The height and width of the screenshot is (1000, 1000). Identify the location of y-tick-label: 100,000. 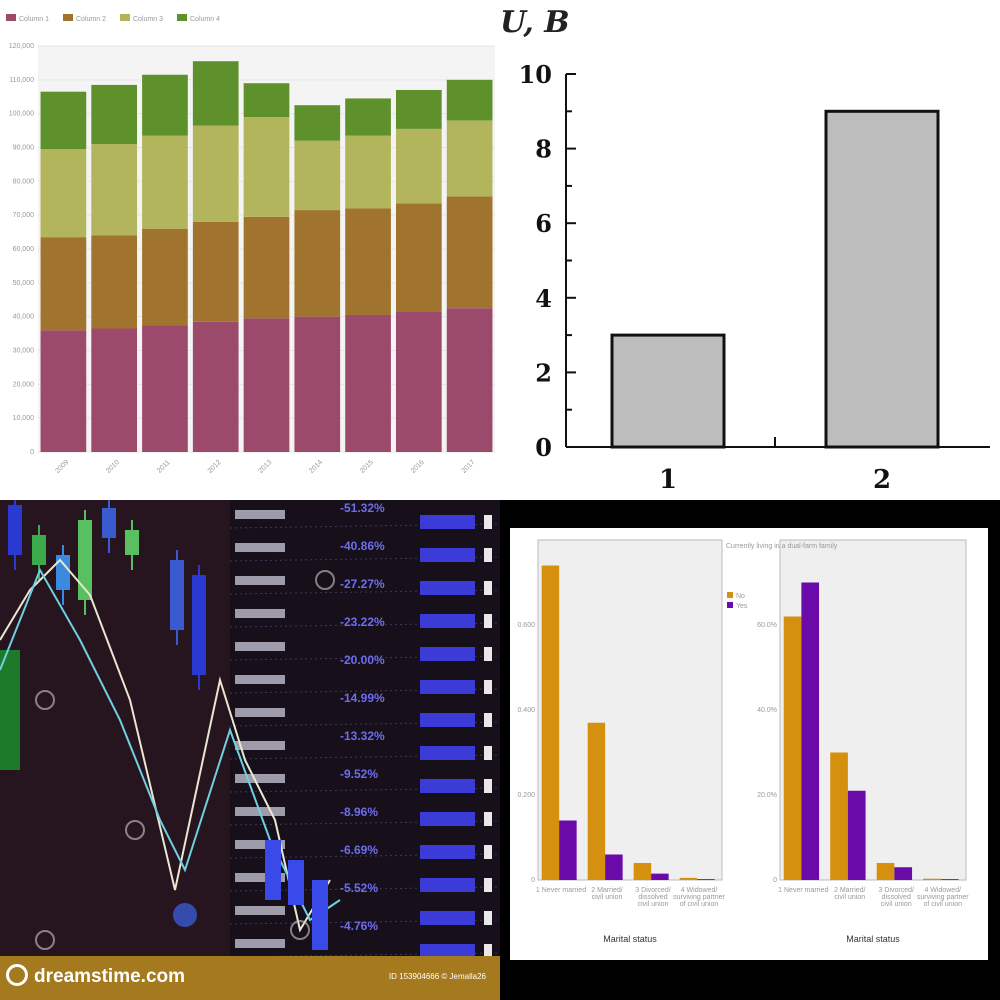
(21, 114).